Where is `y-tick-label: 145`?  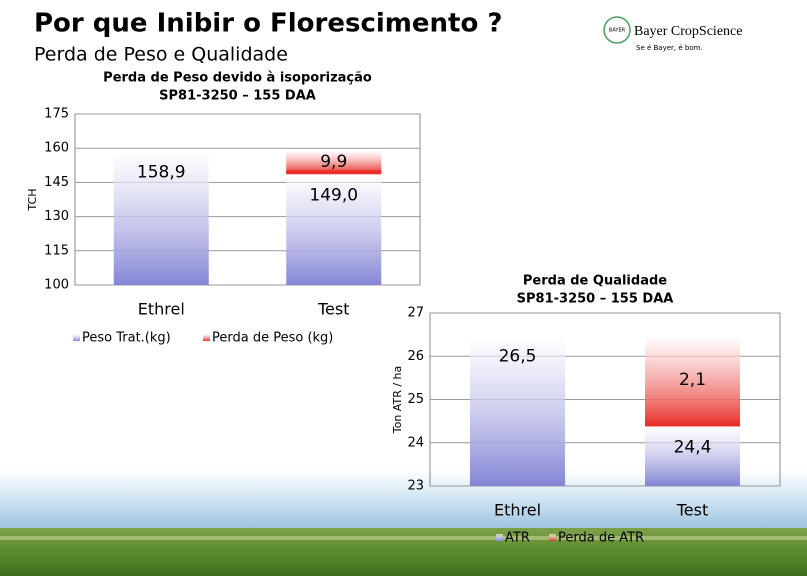 y-tick-label: 145 is located at coordinates (56, 182).